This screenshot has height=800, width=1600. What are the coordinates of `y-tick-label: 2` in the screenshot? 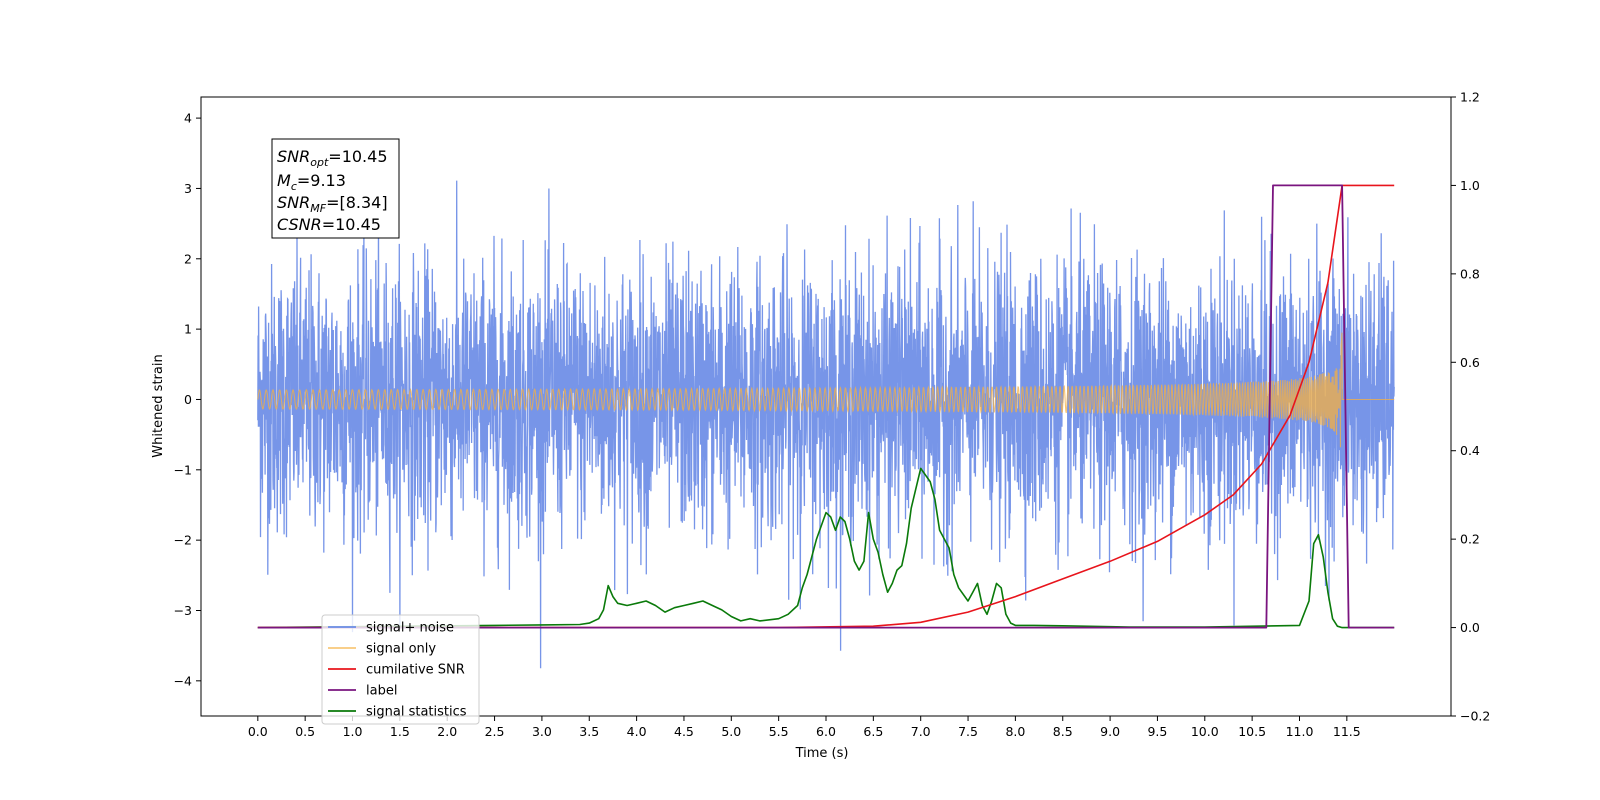 It's located at (188, 258).